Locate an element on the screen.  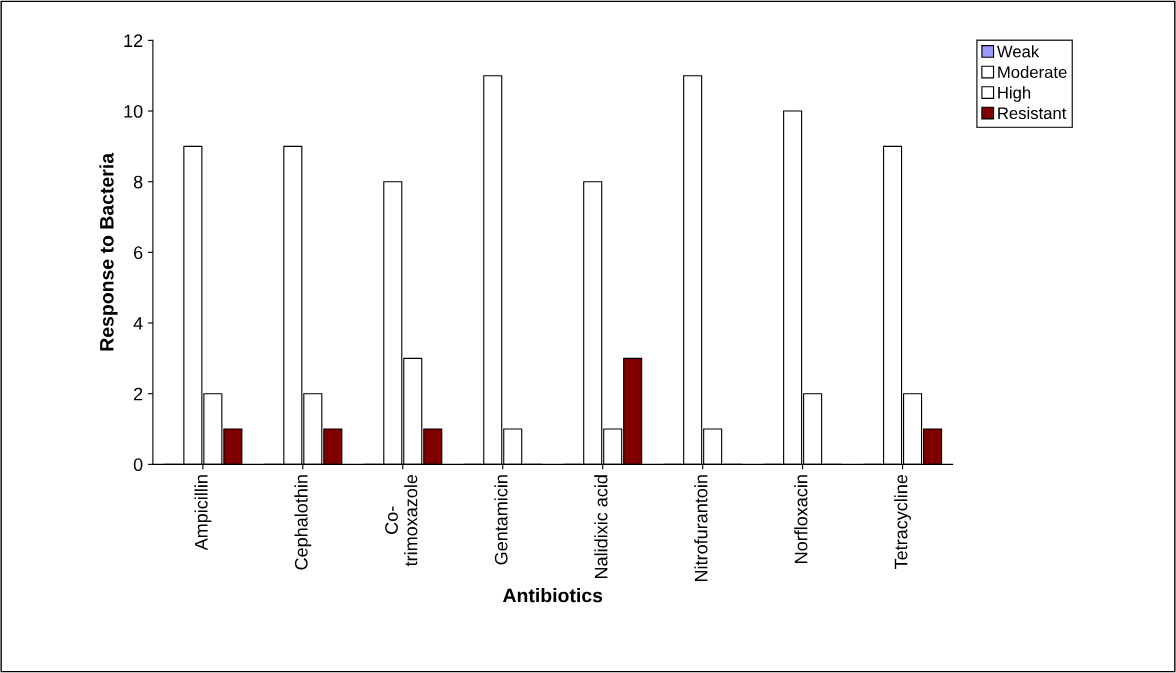
x-tick-label: Nalidixic acid is located at coordinates (601, 526).